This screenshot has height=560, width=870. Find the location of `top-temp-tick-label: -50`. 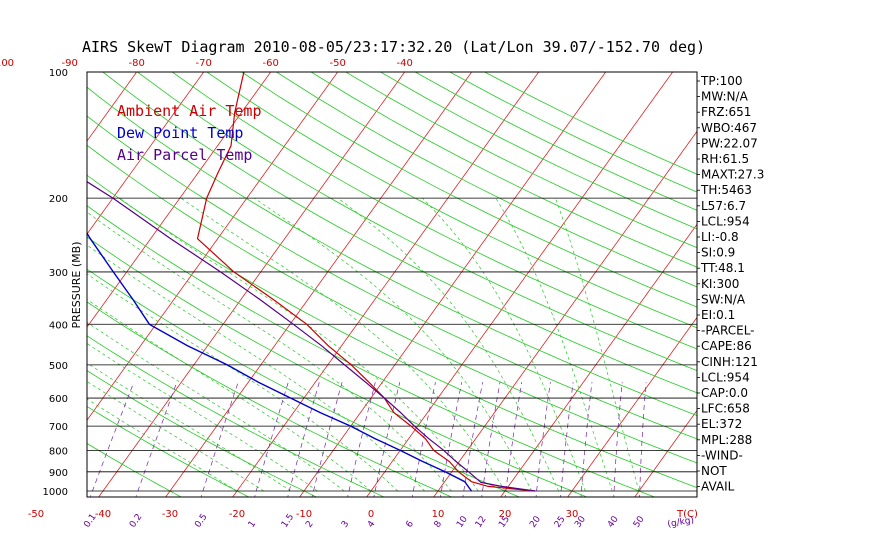

top-temp-tick-label: -50 is located at coordinates (338, 63).